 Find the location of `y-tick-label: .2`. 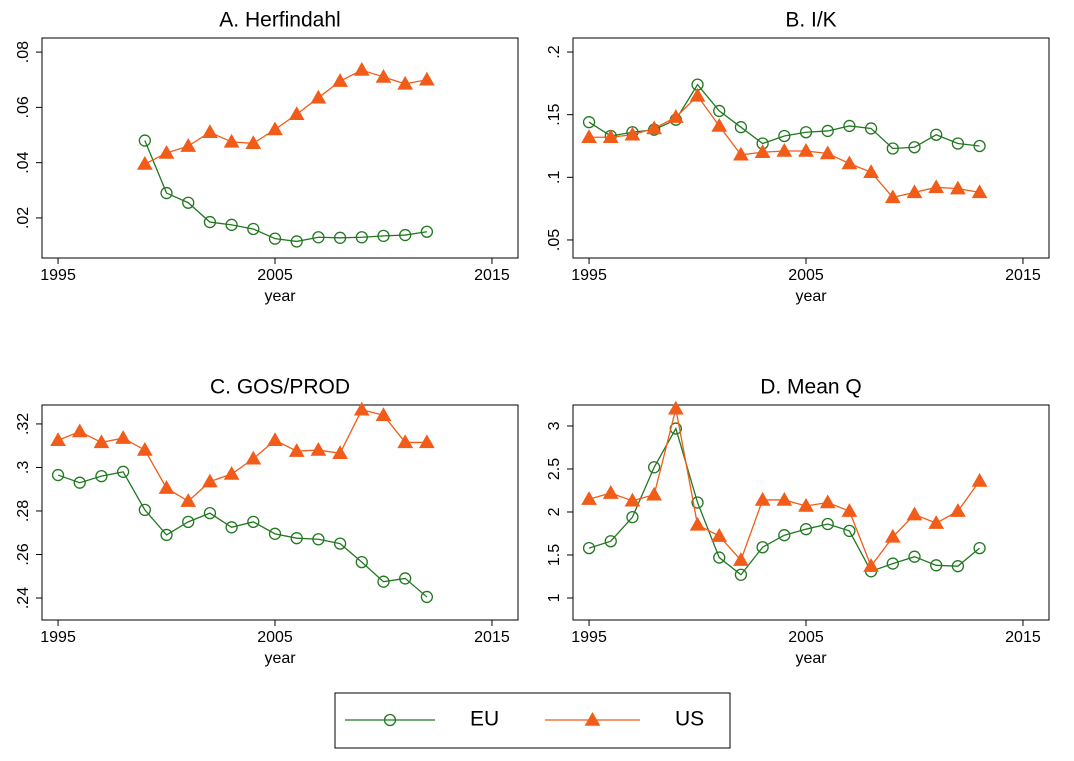

y-tick-label: .2 is located at coordinates (554, 51).